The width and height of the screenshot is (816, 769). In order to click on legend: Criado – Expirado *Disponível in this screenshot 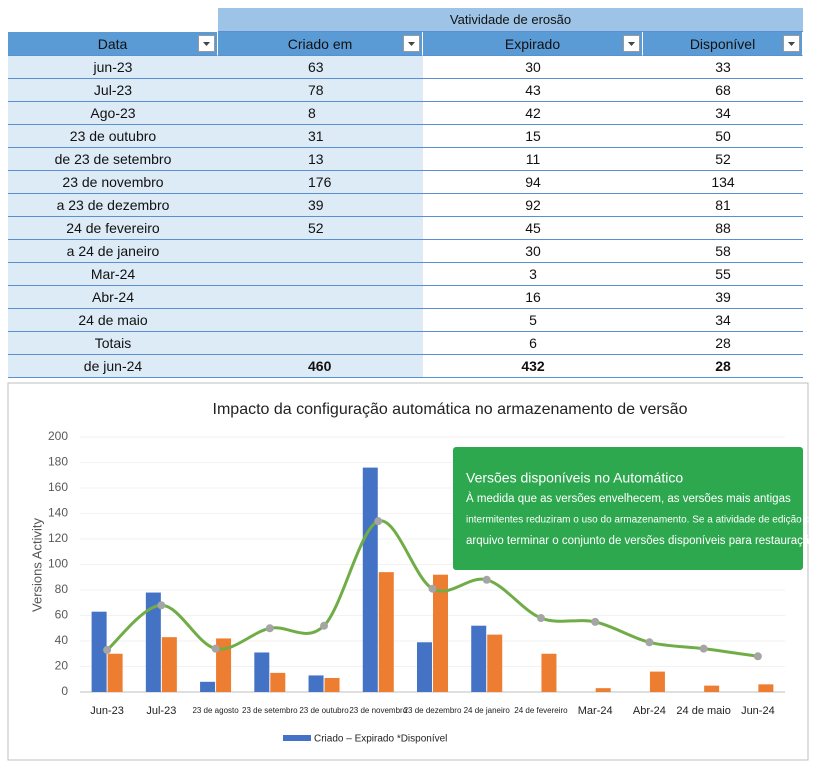, I will do `click(380, 739)`.